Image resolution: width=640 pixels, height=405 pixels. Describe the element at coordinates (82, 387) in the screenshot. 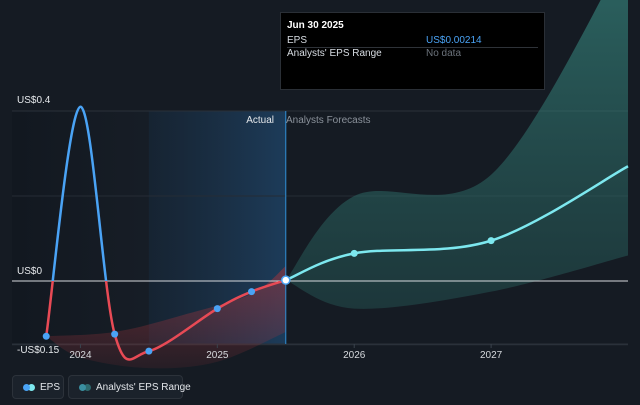

I see `range-swatch-icon-front` at that location.